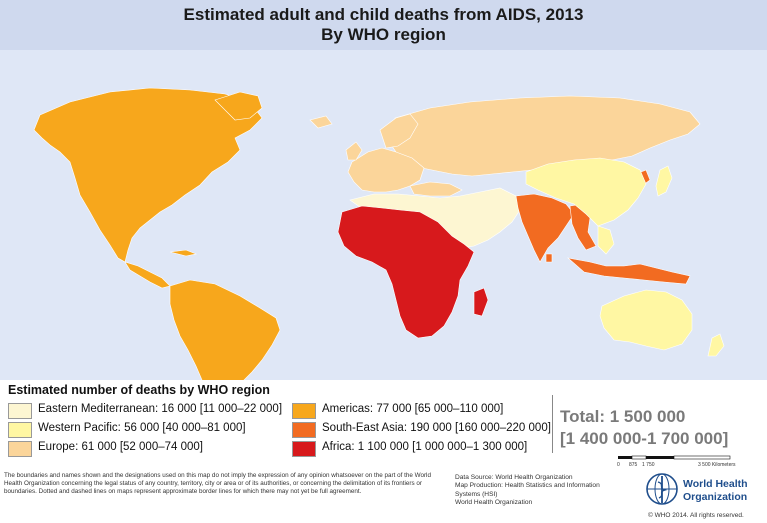  Describe the element at coordinates (304, 411) in the screenshot. I see `legend-swatch-americas` at that location.